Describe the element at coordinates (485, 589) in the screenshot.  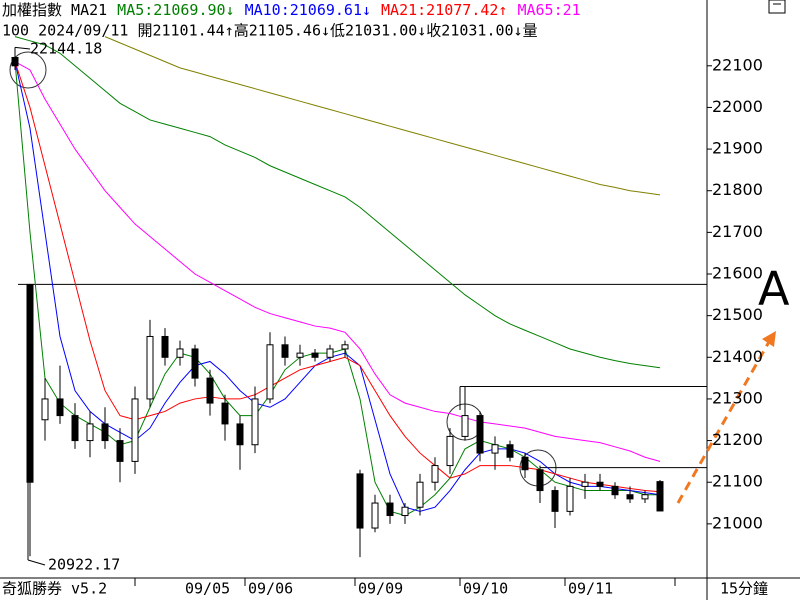
I see `x-tick-label: 09/10` at that location.